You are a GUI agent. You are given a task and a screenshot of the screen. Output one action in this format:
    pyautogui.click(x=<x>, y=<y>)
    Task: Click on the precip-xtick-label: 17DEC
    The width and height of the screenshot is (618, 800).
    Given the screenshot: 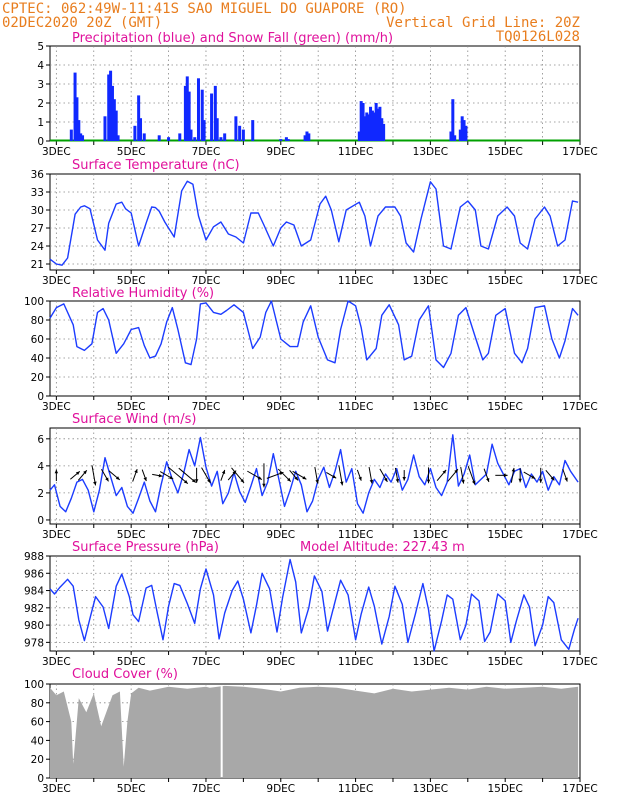 What is the action you would take?
    pyautogui.click(x=579, y=152)
    